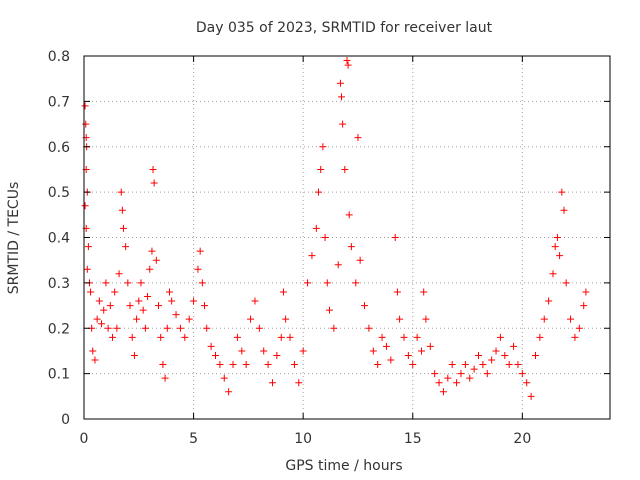 The width and height of the screenshot is (640, 480). I want to click on y-tick-label: 0, so click(65, 420).